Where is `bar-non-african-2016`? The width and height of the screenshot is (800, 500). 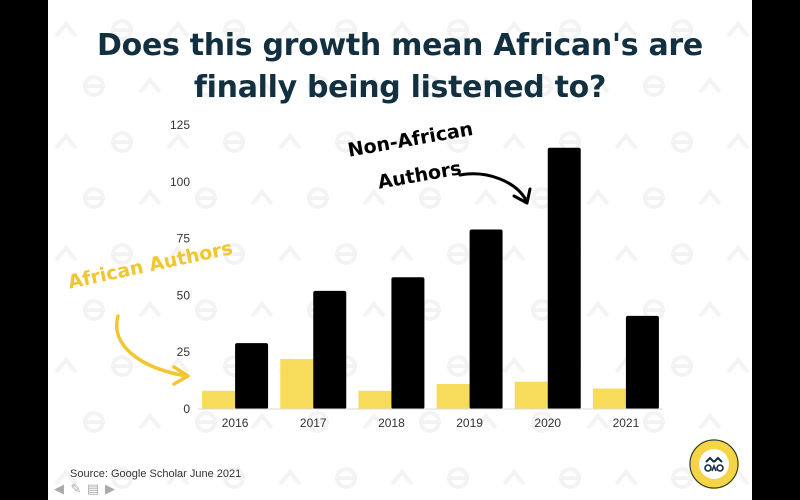 bar-non-african-2016 is located at coordinates (252, 376).